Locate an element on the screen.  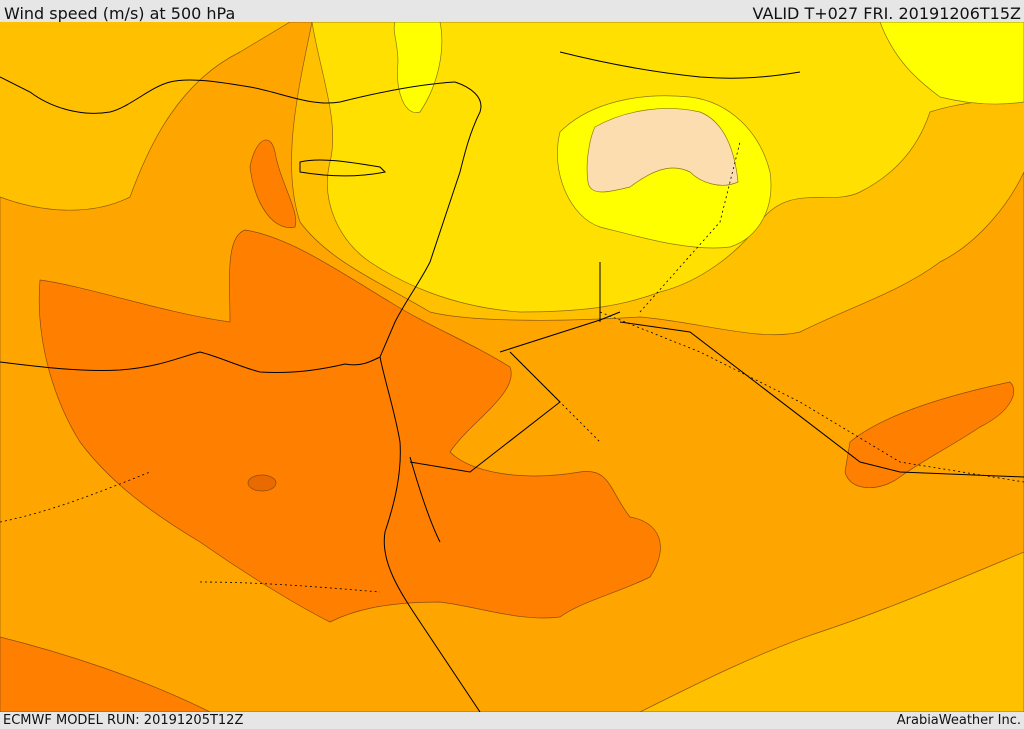
band-yellow-nw is located at coordinates (418, 67).